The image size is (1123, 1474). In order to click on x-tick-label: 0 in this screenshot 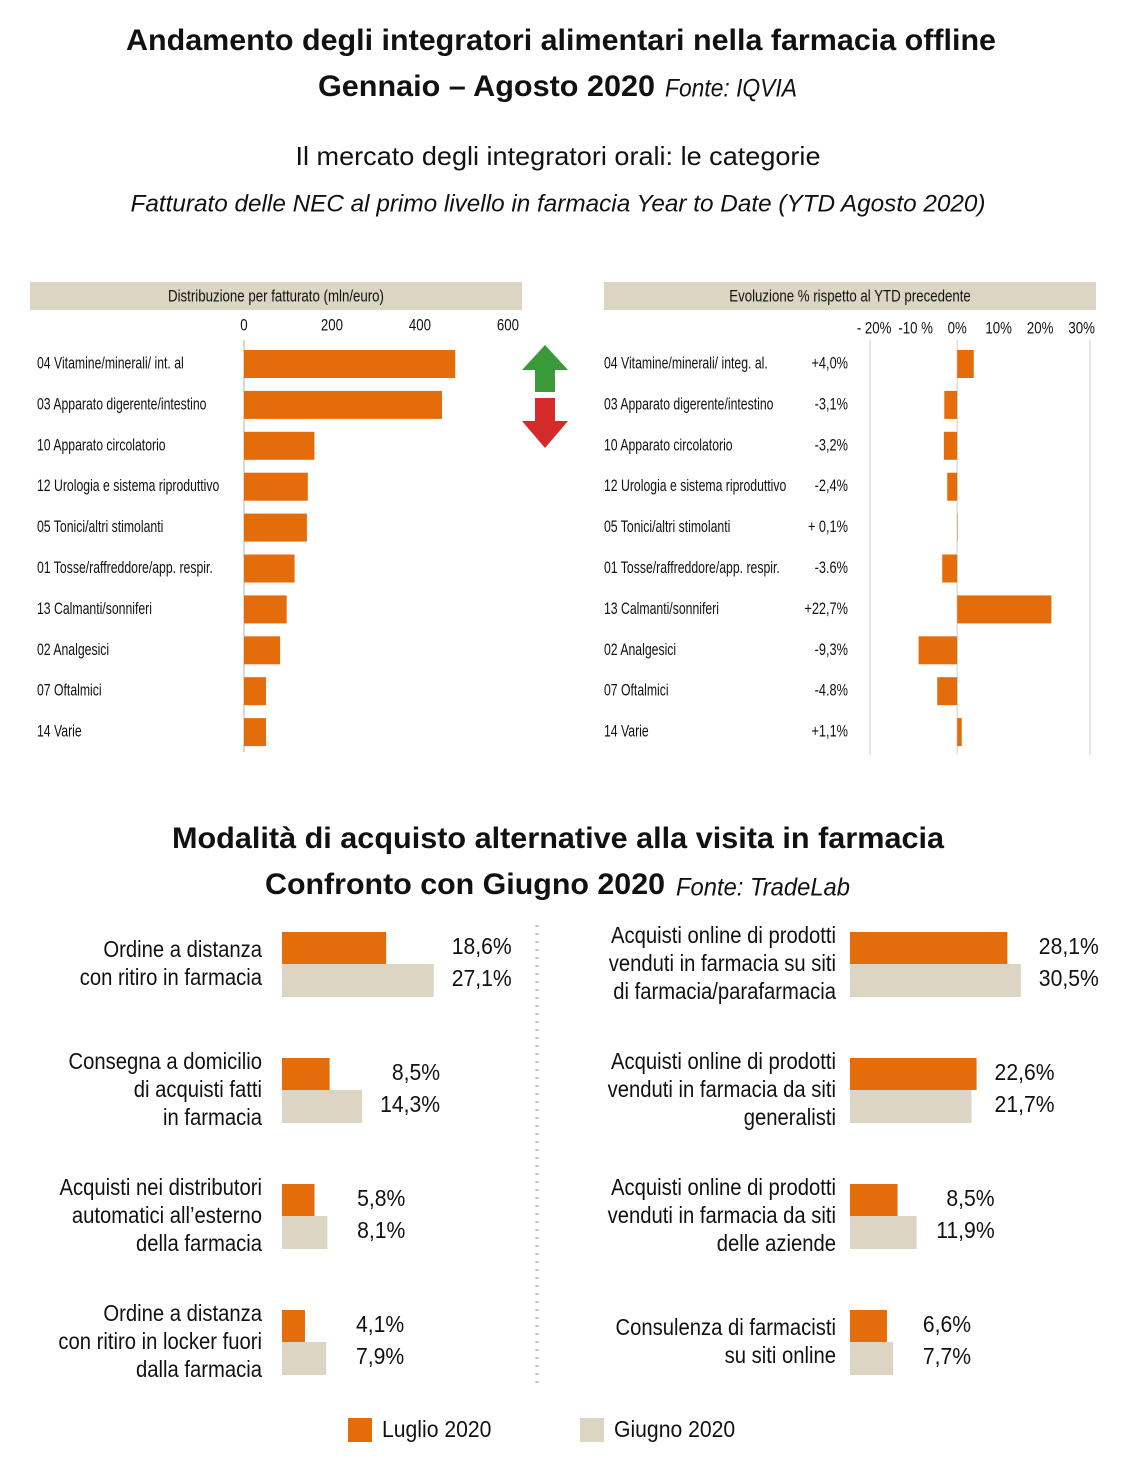, I will do `click(243, 324)`.